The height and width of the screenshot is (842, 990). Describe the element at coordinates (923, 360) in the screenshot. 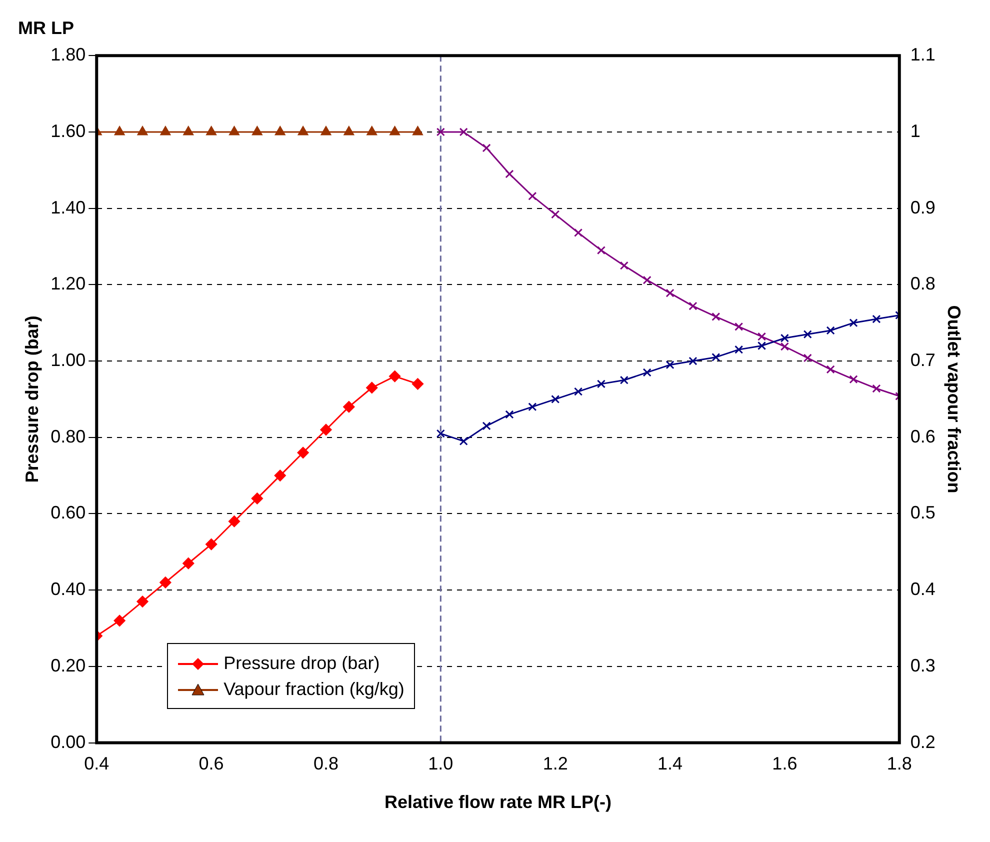

I see `y2-tick-label: 0.7` at that location.